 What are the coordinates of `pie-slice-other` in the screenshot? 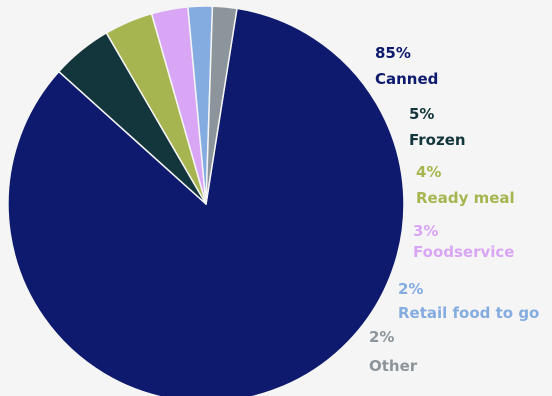 It's located at (221, 105).